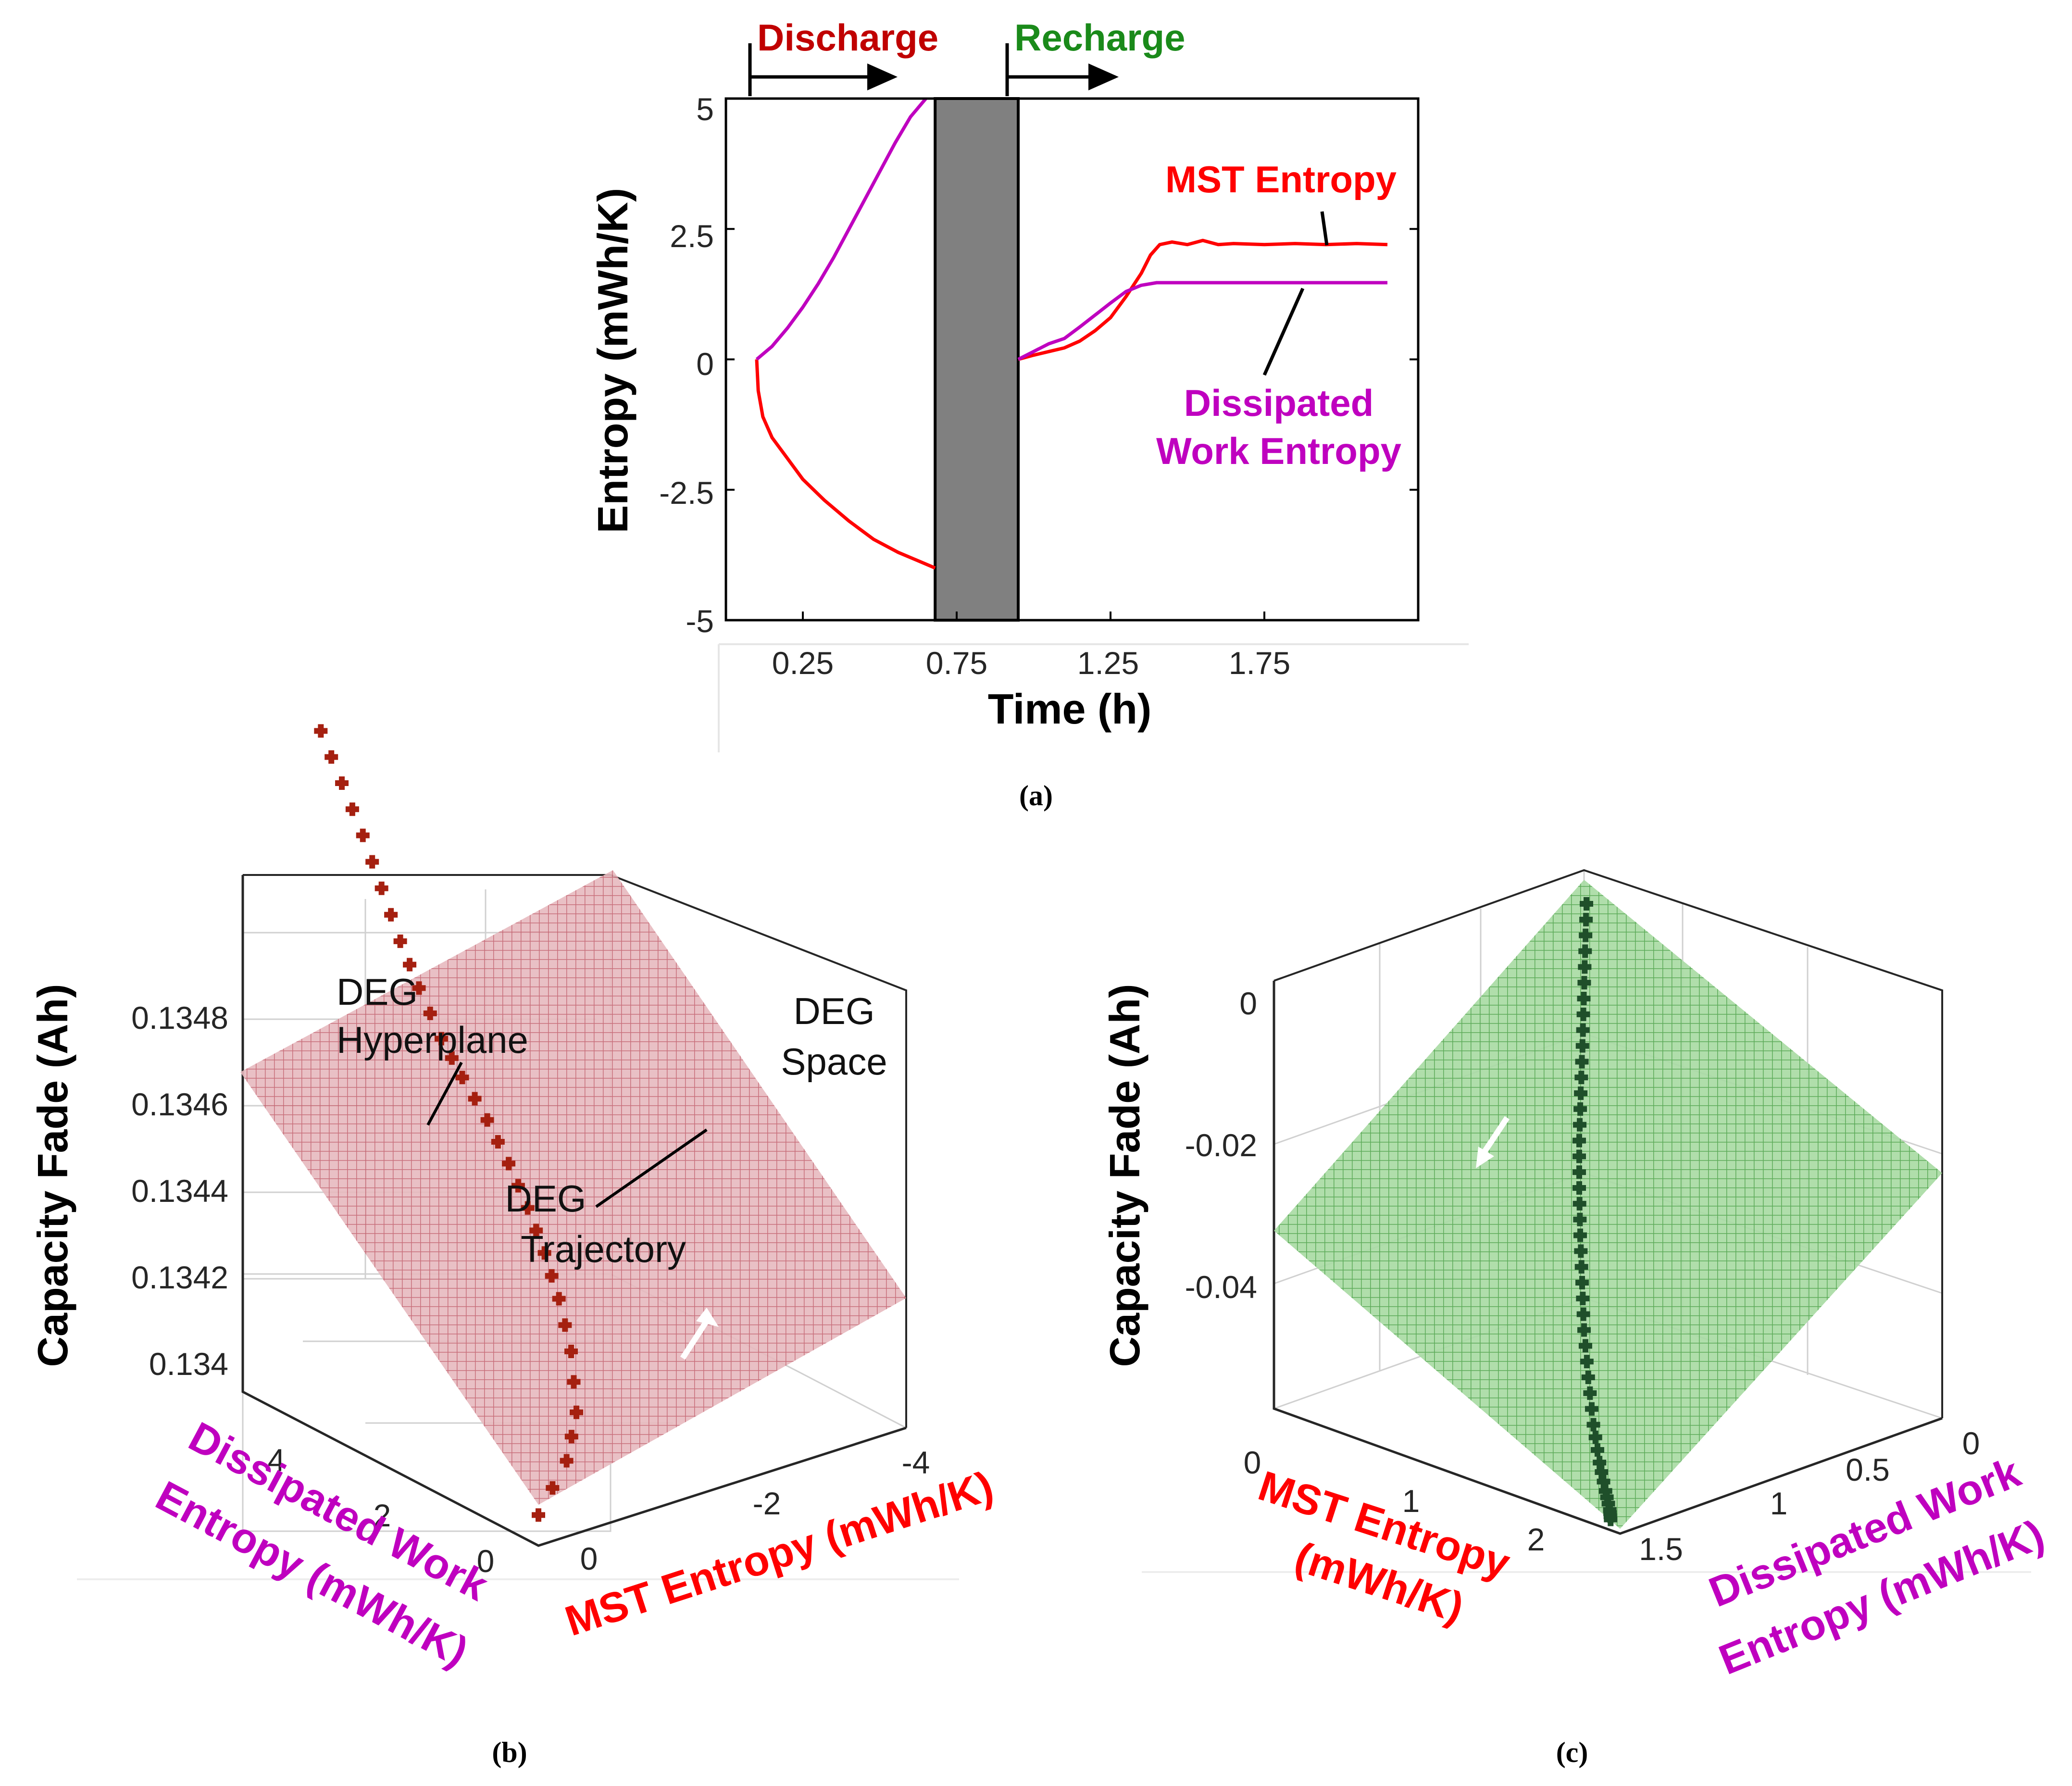 This screenshot has height=1786, width=2072. Describe the element at coordinates (651, 1168) in the screenshot. I see `trajectory-leader` at that location.